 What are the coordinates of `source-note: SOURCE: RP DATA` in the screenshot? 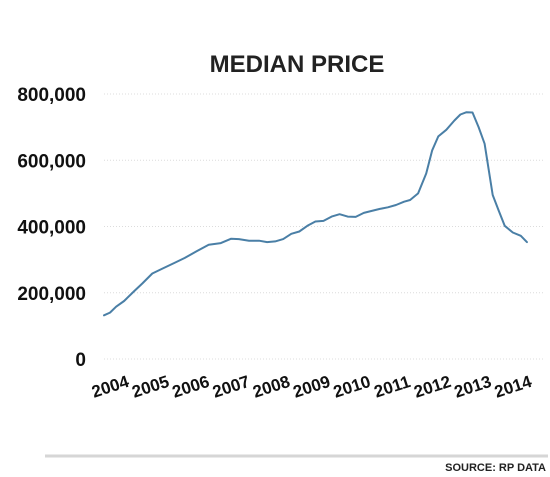 It's located at (495, 468).